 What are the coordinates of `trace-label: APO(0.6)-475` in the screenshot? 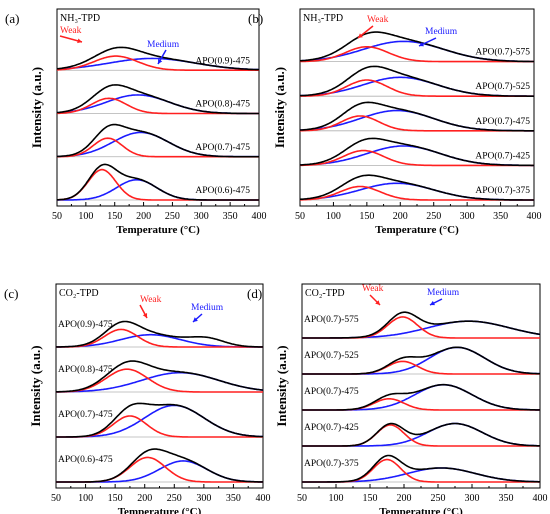 It's located at (222, 190).